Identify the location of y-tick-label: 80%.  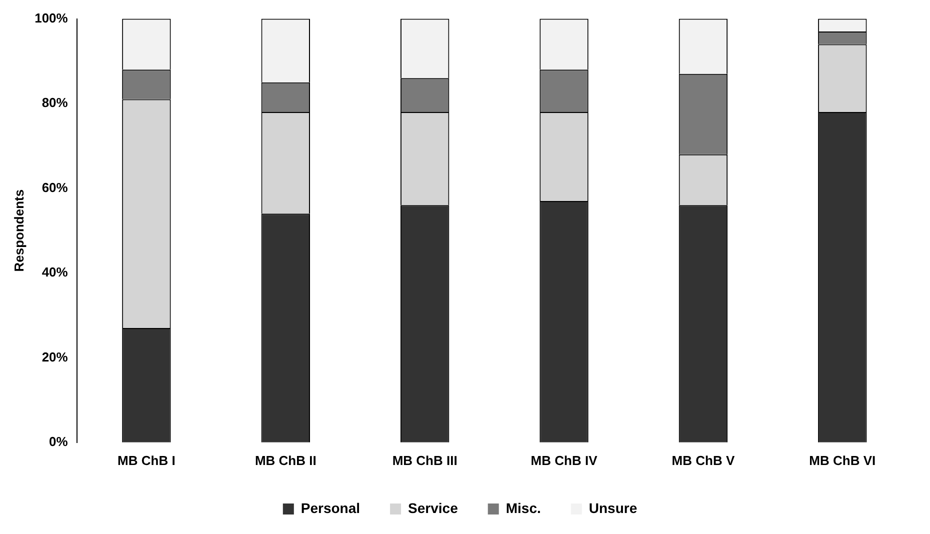
(55, 102).